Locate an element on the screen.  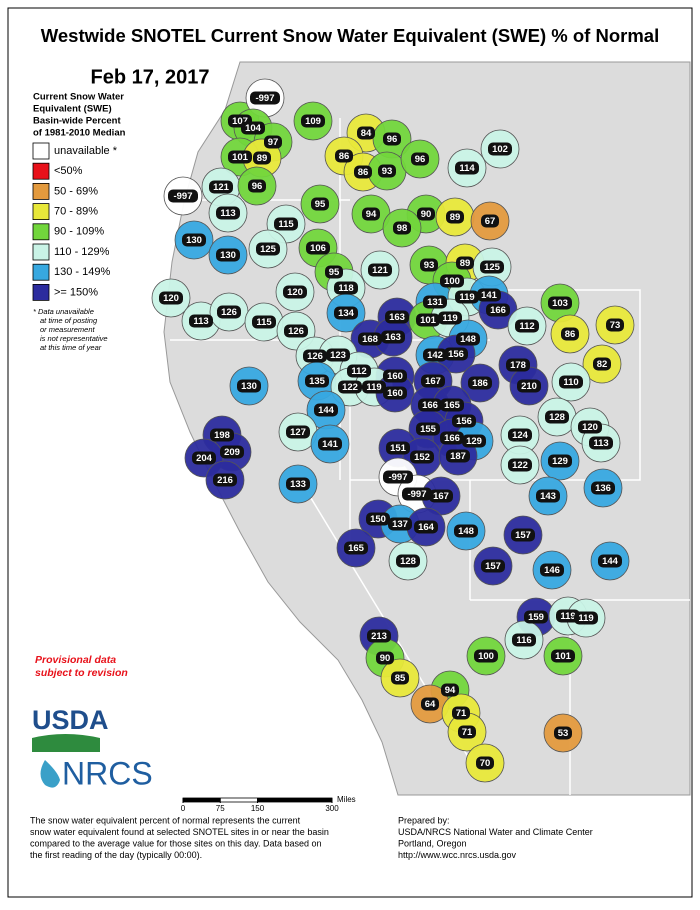
basin-label: 152 is located at coordinates (422, 457).